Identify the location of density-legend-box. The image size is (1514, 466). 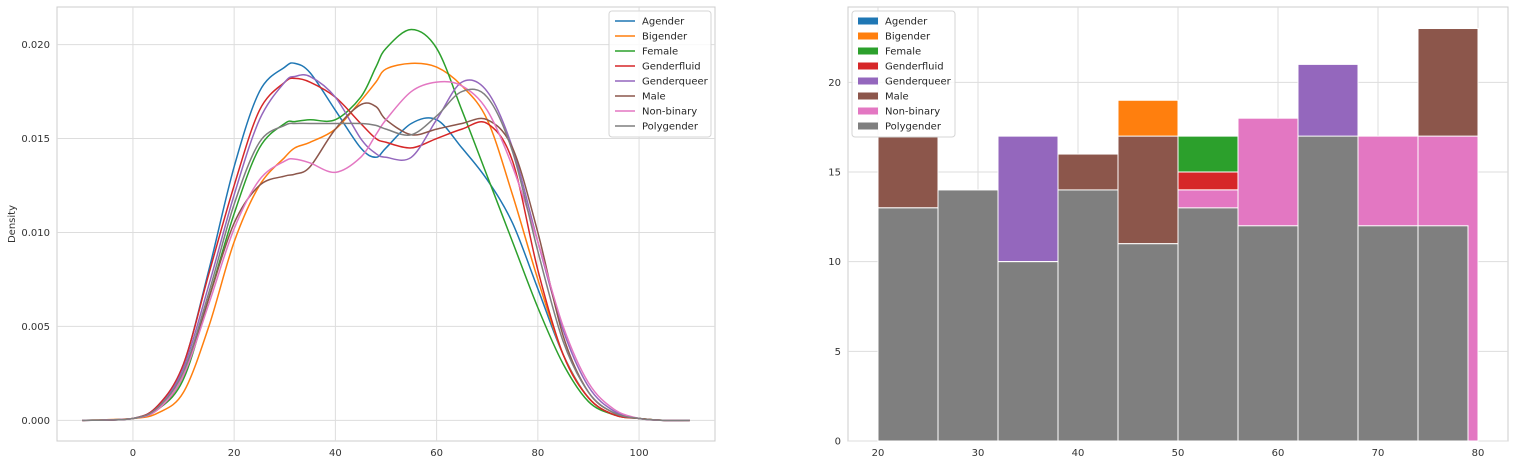
(660, 74).